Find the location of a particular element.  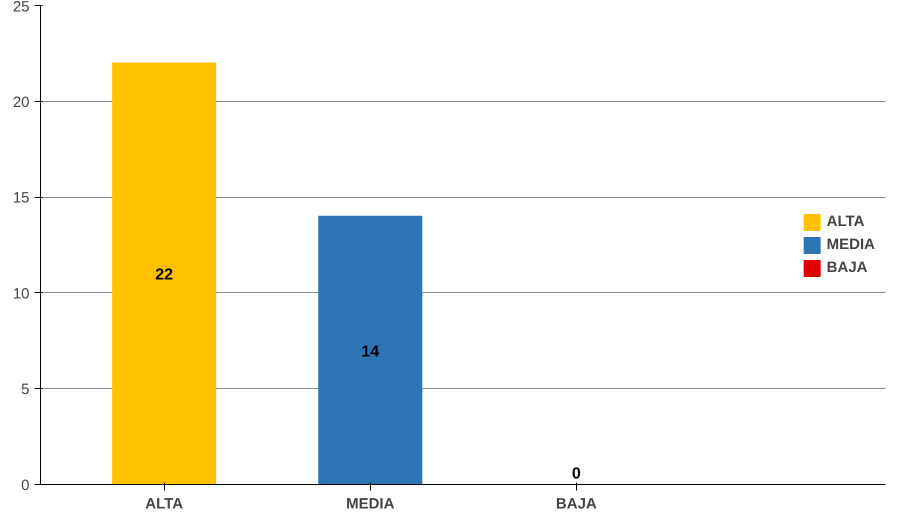

y-tick-label: 20 is located at coordinates (21, 102).